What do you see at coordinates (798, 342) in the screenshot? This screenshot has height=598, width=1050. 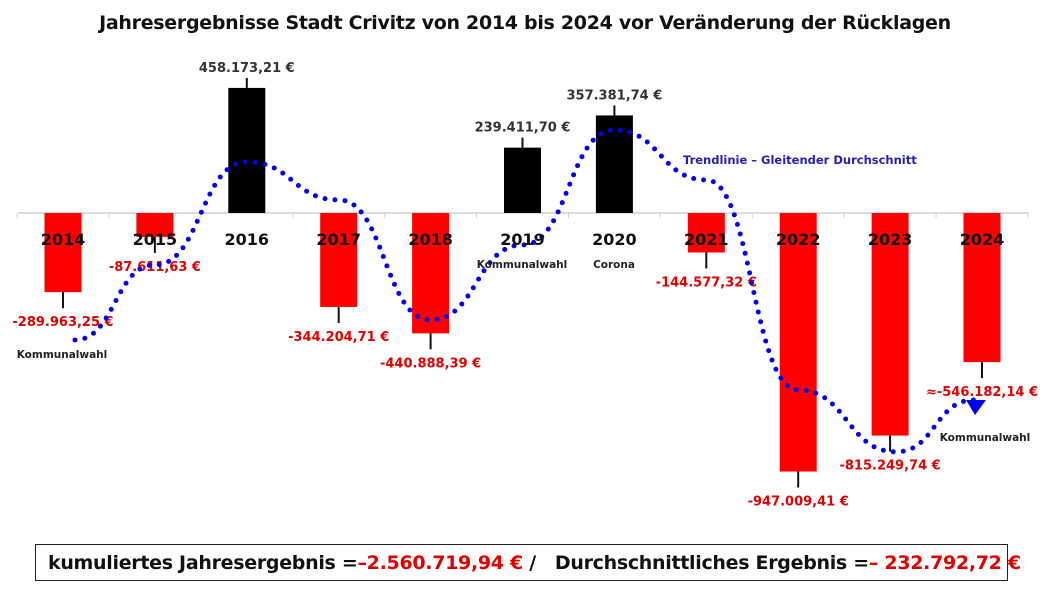 I see `bar-2022` at bounding box center [798, 342].